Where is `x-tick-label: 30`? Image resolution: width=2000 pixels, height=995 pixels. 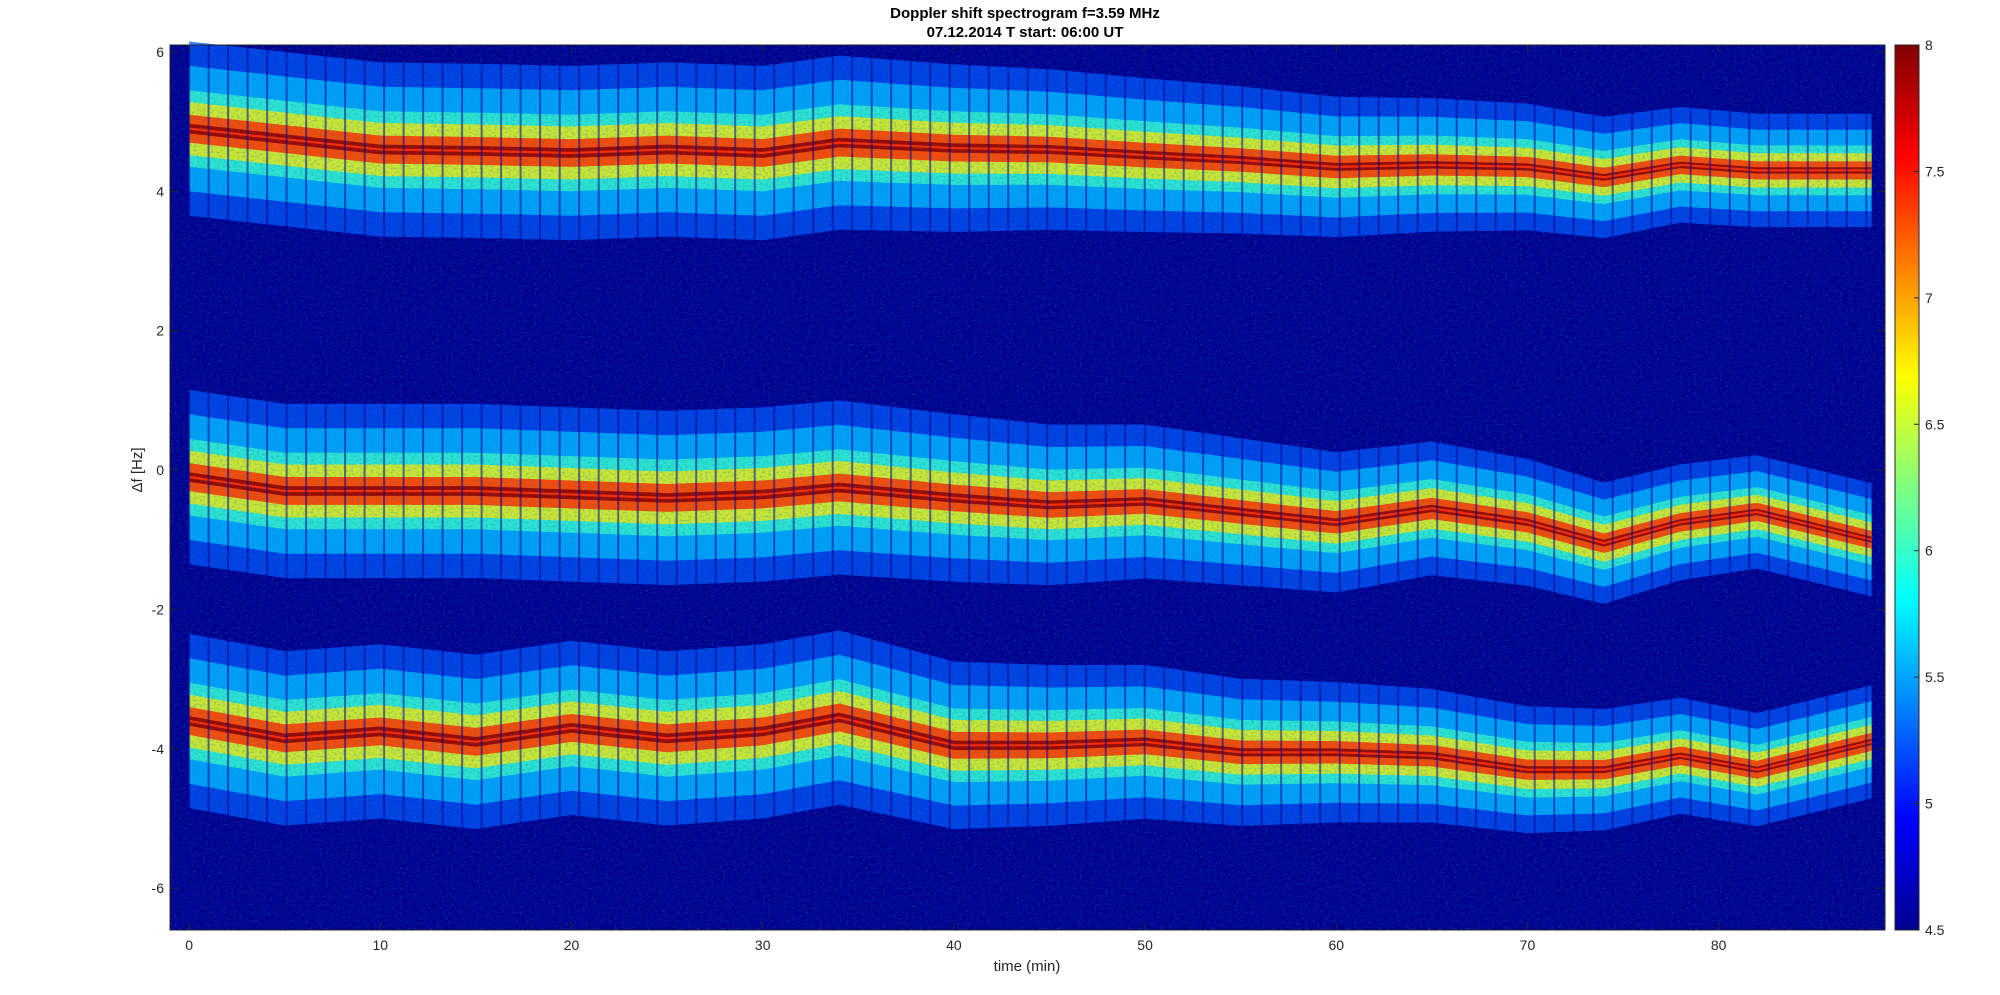 x-tick-label: 30 is located at coordinates (763, 945).